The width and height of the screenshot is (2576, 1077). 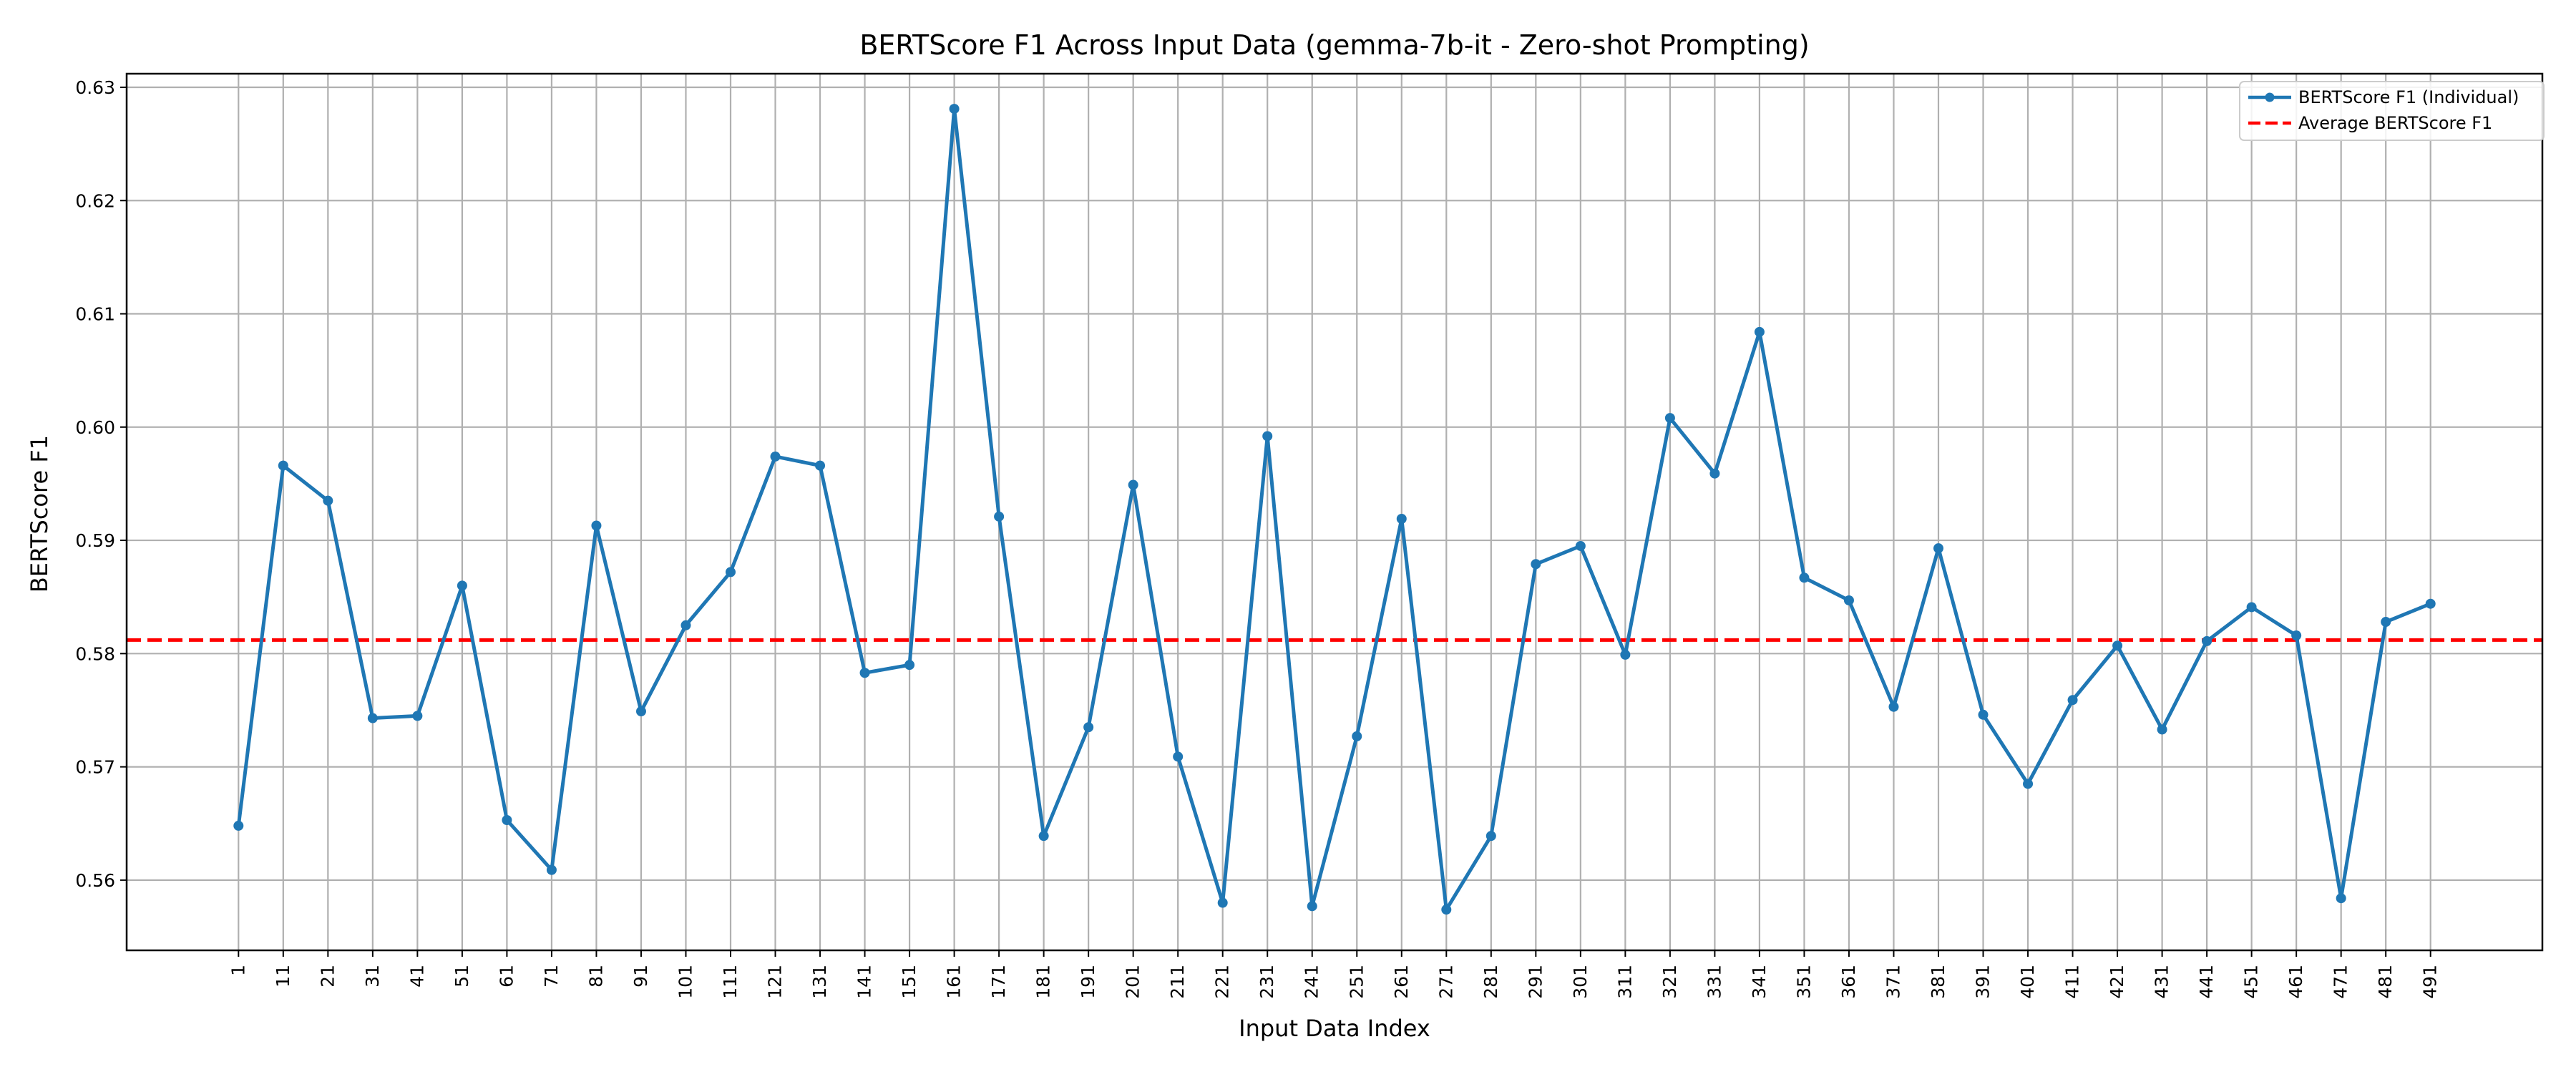 What do you see at coordinates (864, 982) in the screenshot?
I see `x-tick-label: 141` at bounding box center [864, 982].